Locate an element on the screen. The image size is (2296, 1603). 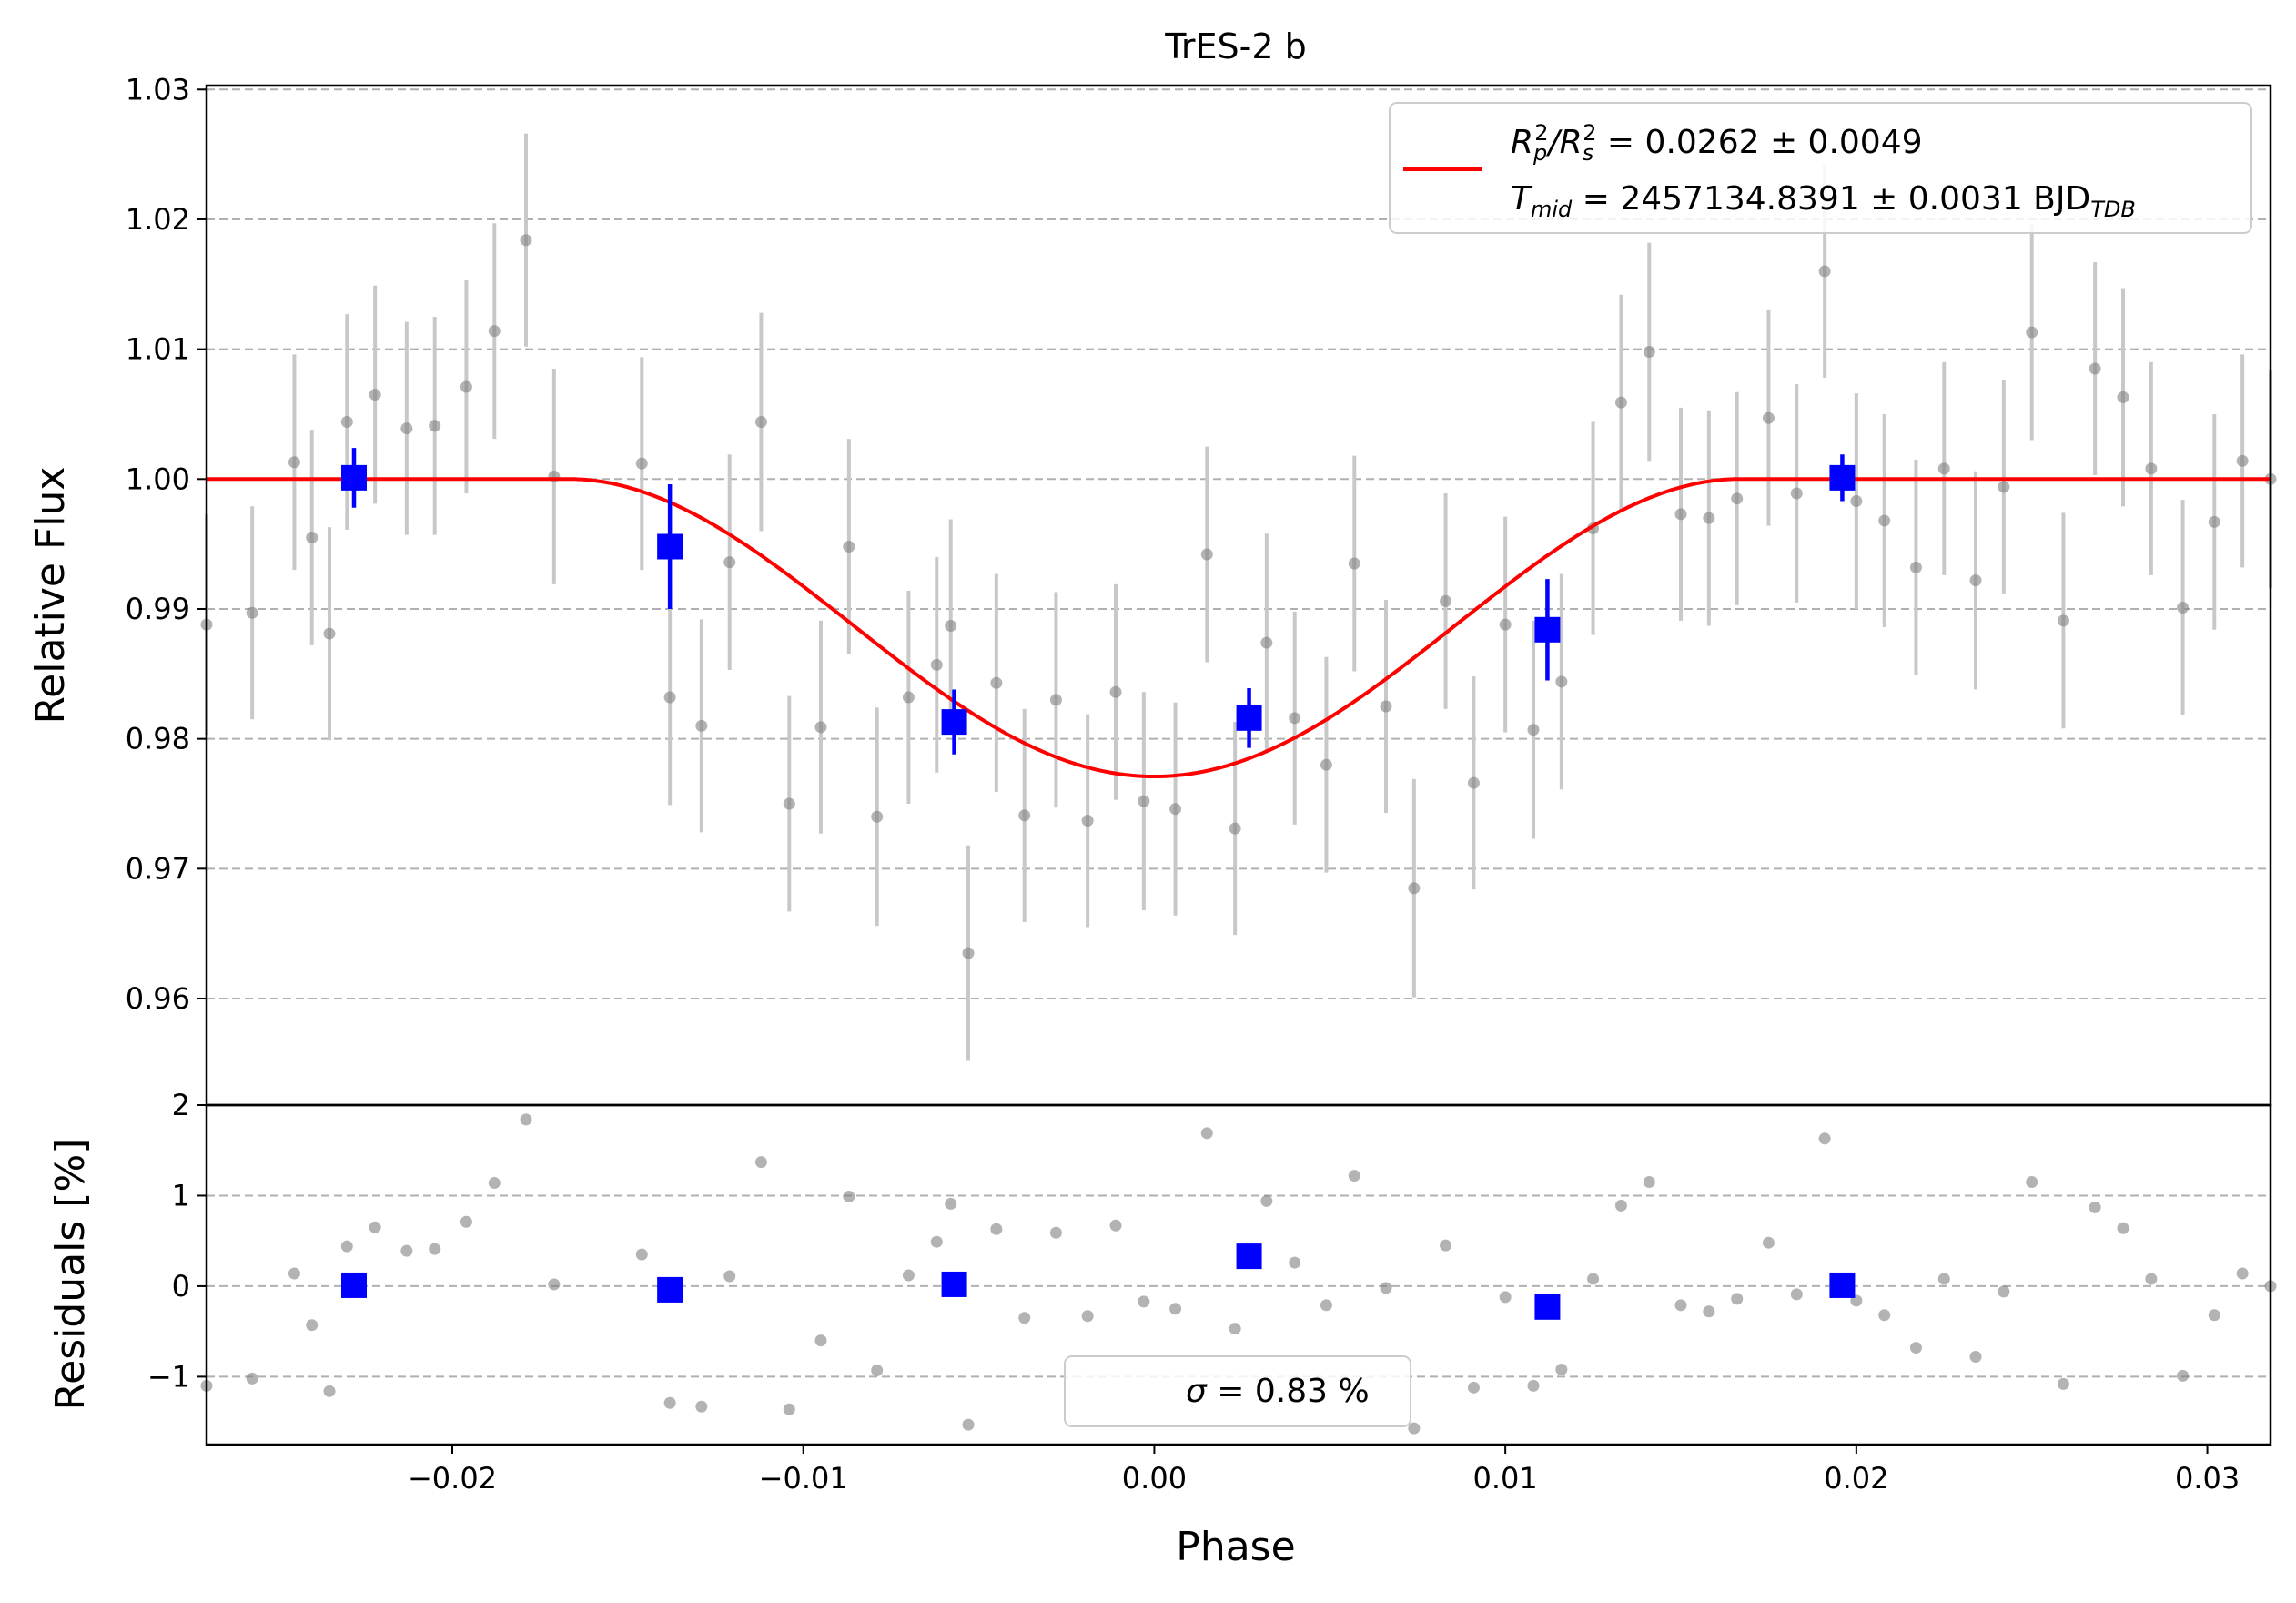
x-tick-label: 0.03 is located at coordinates (2207, 1478).